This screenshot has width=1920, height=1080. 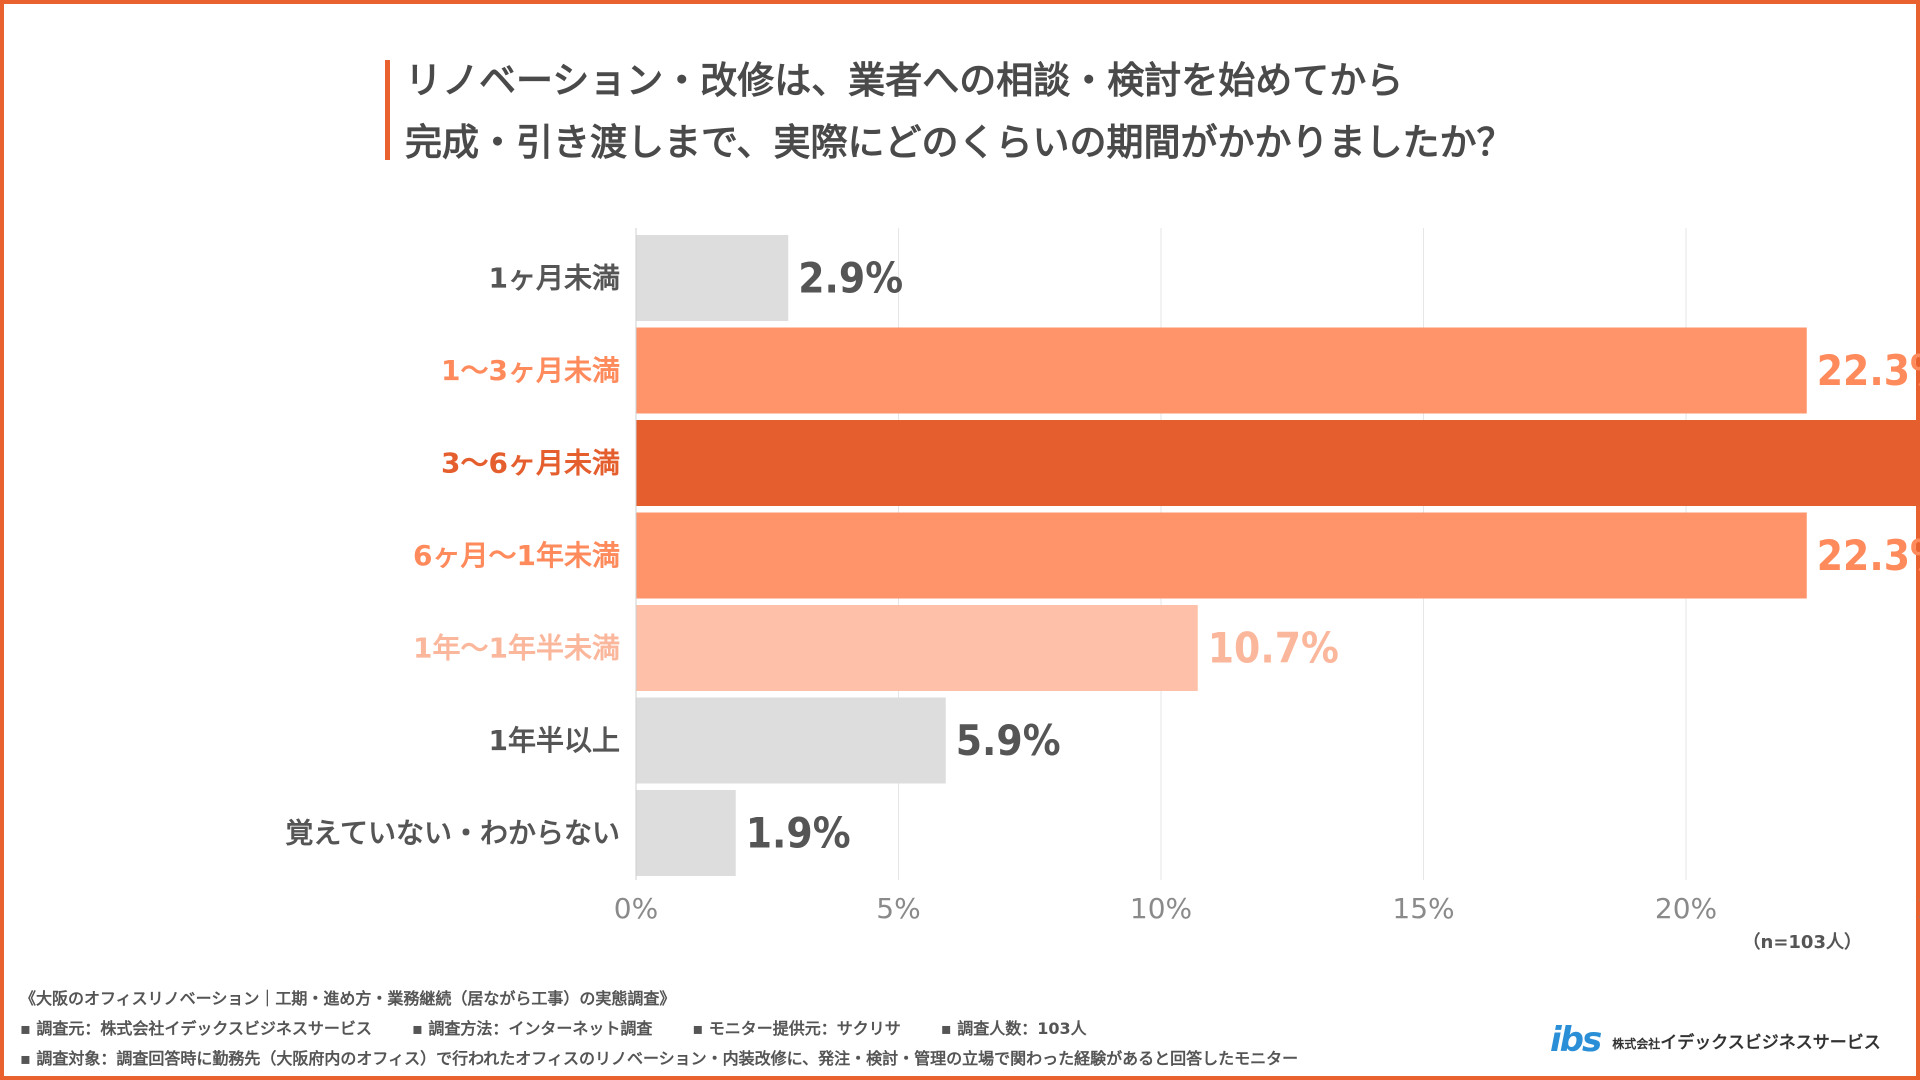 I want to click on category-label-4: 1年〜1年半未満, so click(x=516, y=648).